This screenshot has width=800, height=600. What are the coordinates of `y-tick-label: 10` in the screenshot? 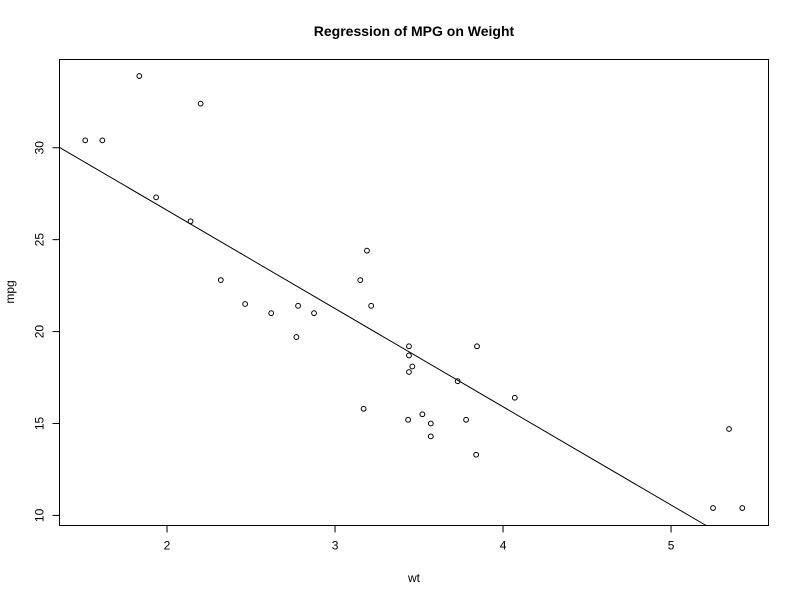 It's located at (40, 515).